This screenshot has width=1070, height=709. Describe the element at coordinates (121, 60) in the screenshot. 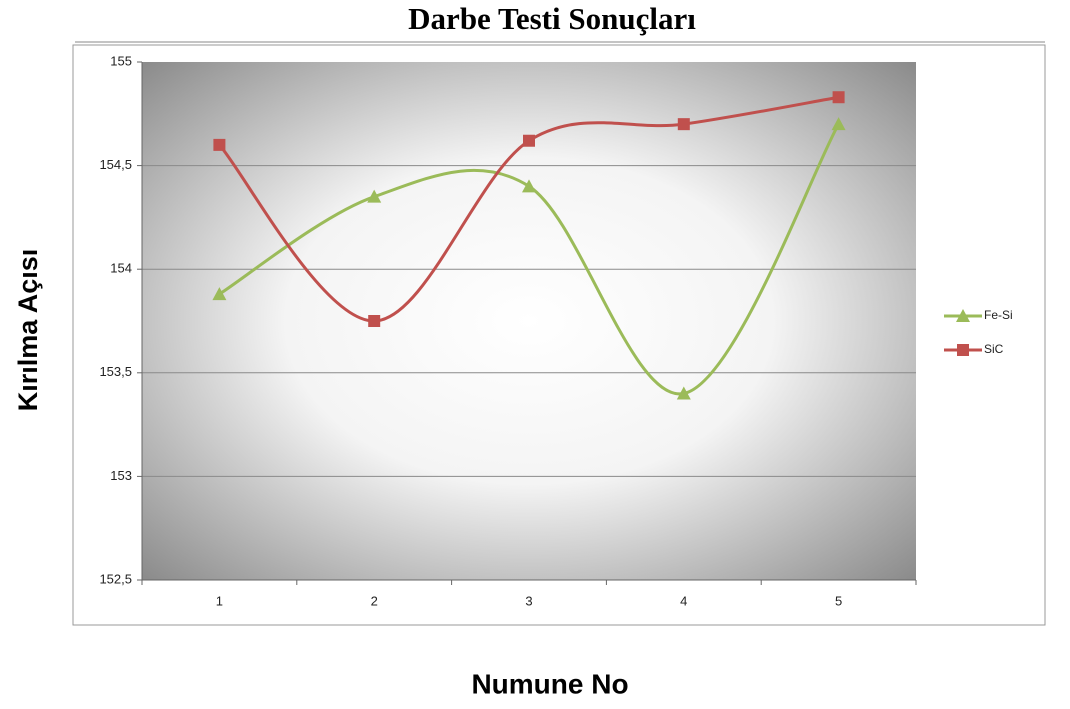

I see `y-tick-label: 155` at that location.